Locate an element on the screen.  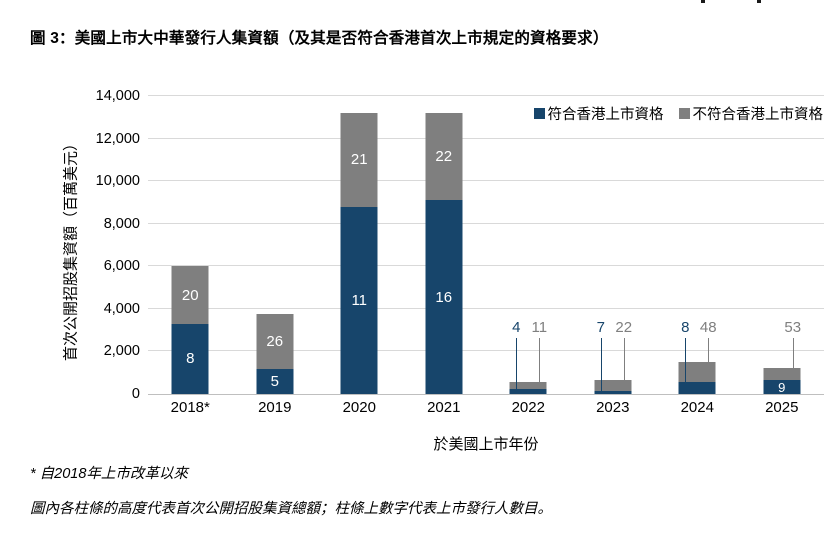
y-axis-tick-label: 2,000 is located at coordinates (121, 351).